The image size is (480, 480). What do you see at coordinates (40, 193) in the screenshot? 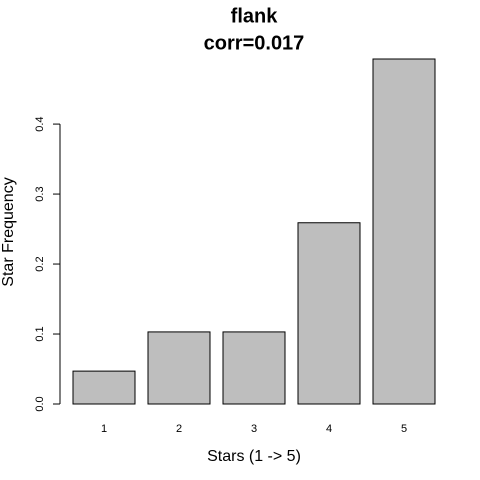
I see `y-tick-label: 0.3` at bounding box center [40, 193].